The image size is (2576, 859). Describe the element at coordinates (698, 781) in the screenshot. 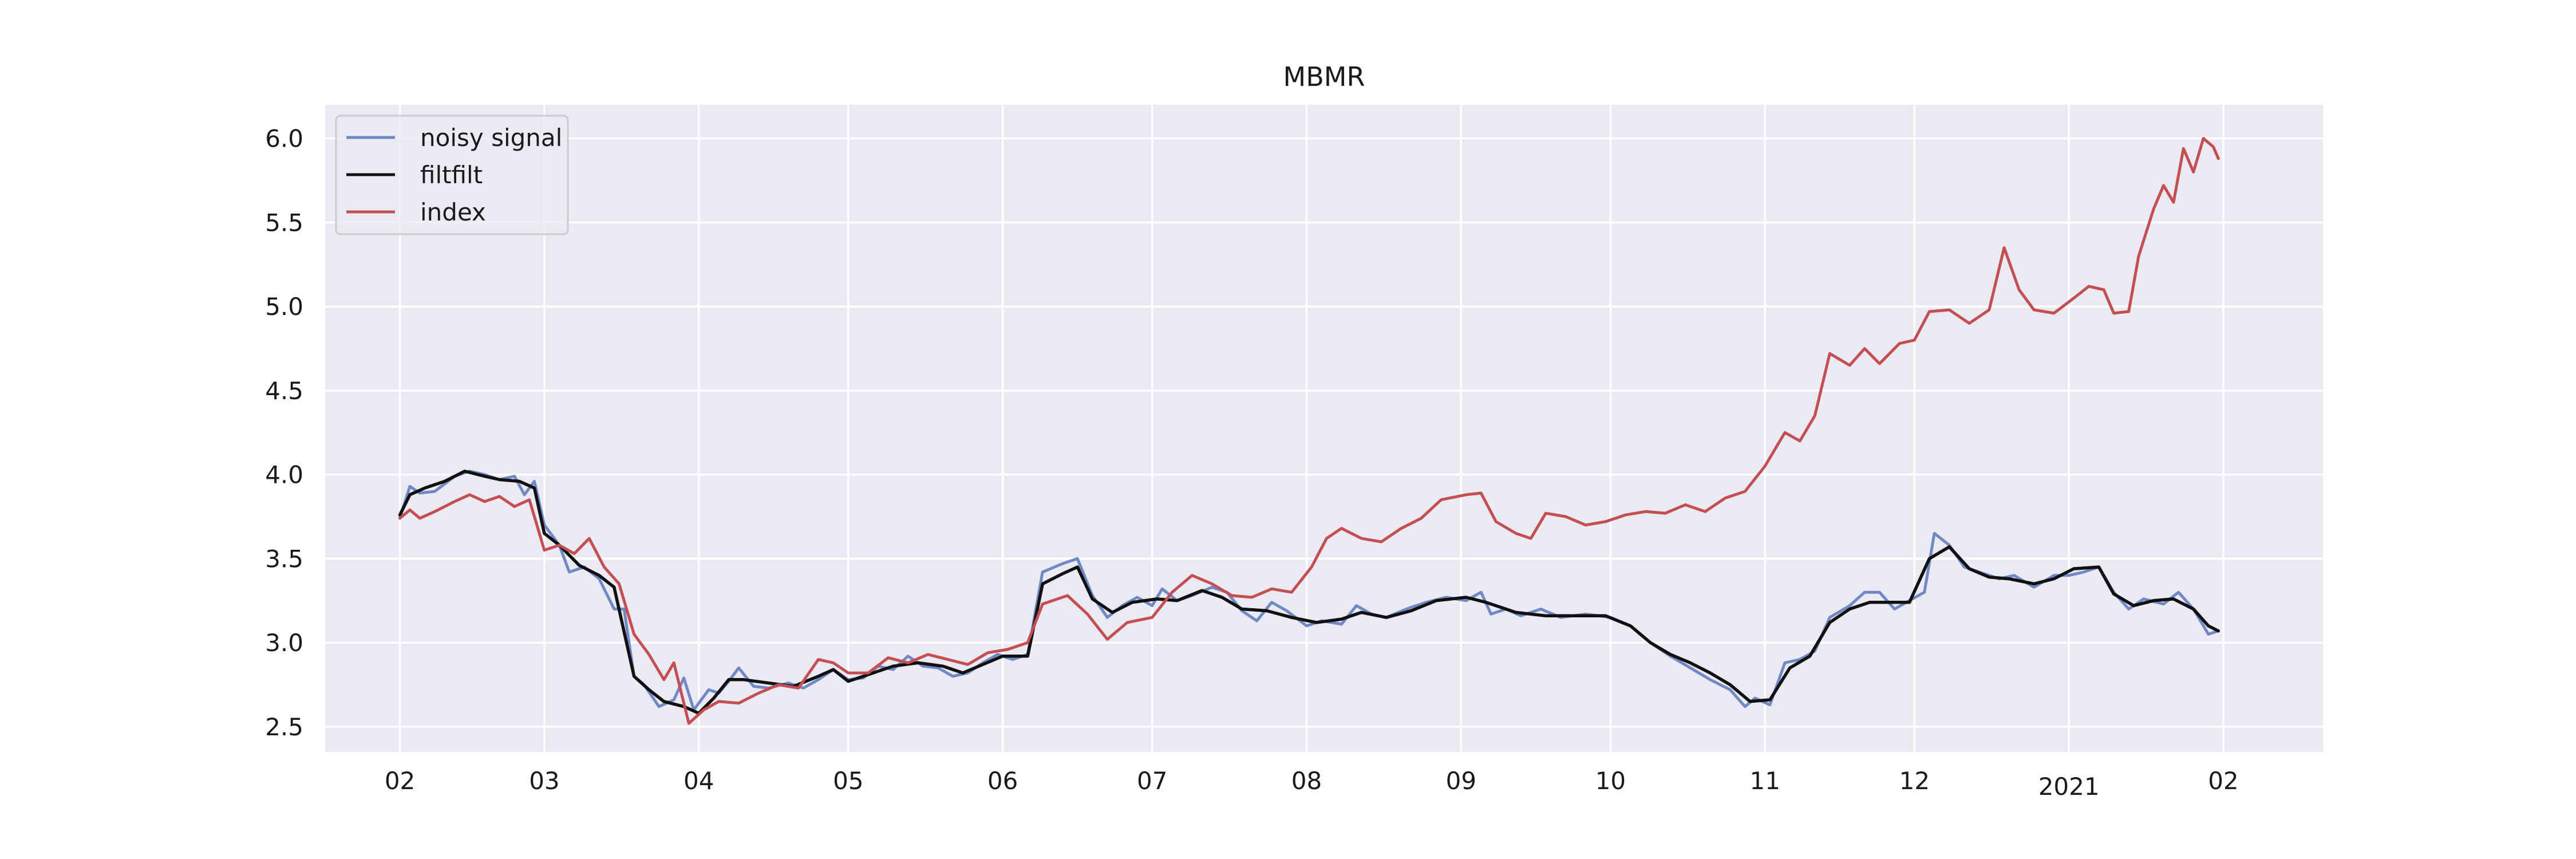

I see `x-tick-label: 04` at that location.